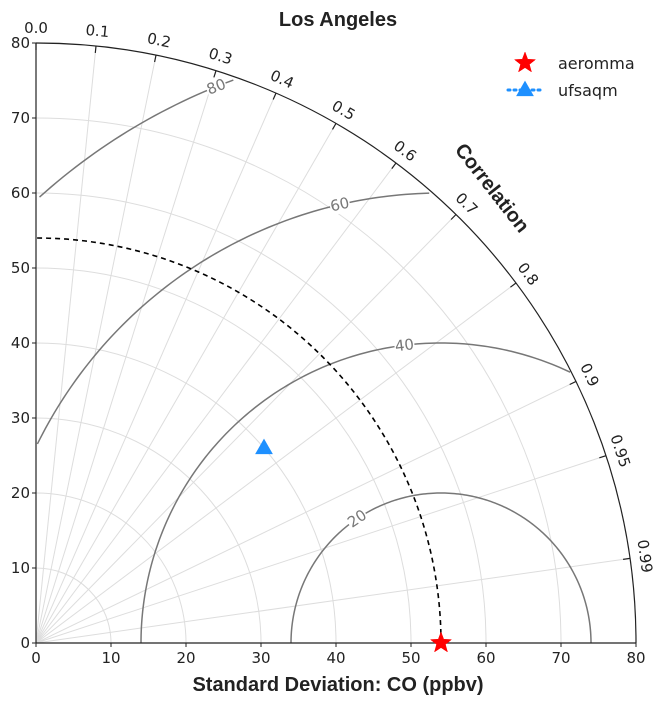  I want to click on y-tick-label: 0, so click(25, 643).